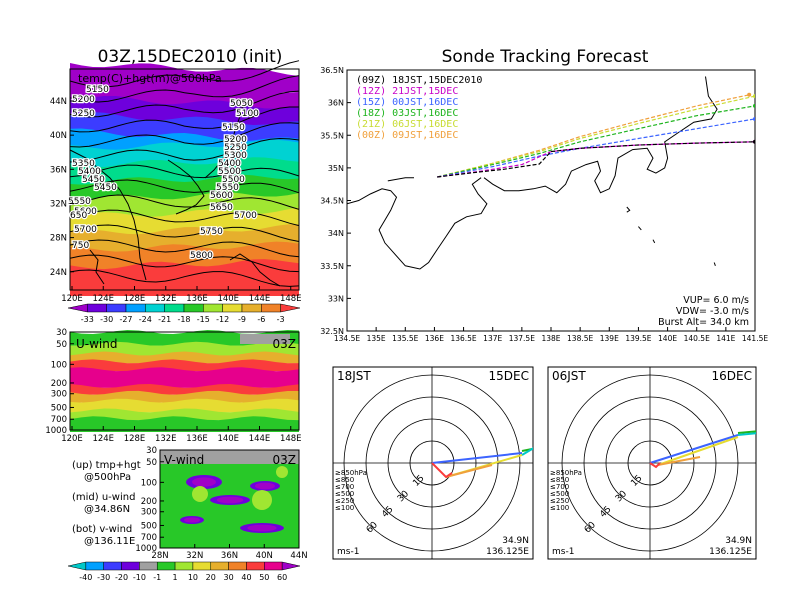  Describe the element at coordinates (58, 102) in the screenshot. I see `map500-ytick: 44N` at that location.